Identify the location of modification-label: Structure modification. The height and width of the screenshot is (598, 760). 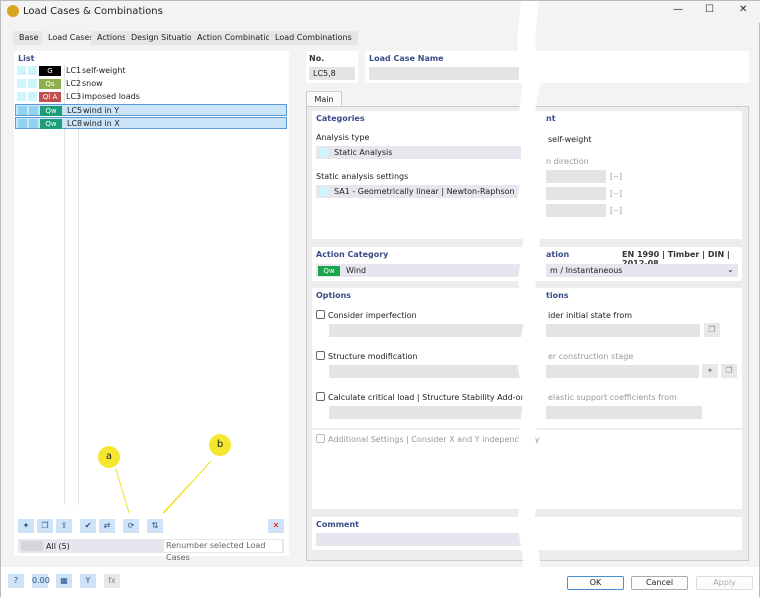
(373, 356).